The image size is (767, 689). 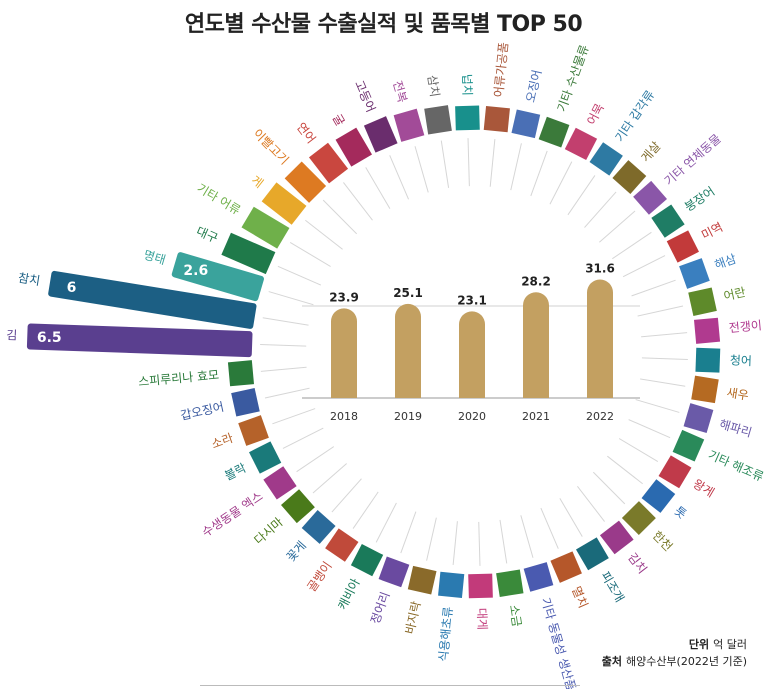 I want to click on source-note: 출처 해양수산부(2022년 기준), so click(x=674, y=661).